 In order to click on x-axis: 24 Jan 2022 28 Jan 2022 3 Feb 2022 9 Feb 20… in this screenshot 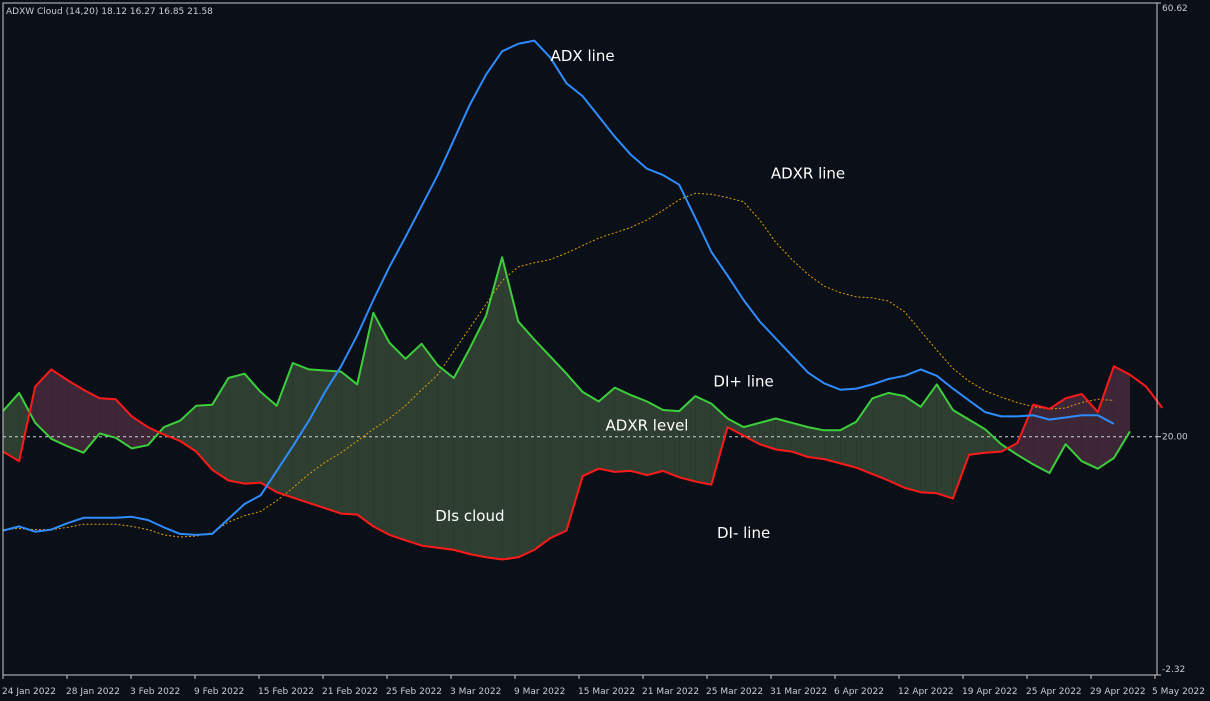, I will do `click(603, 686)`.